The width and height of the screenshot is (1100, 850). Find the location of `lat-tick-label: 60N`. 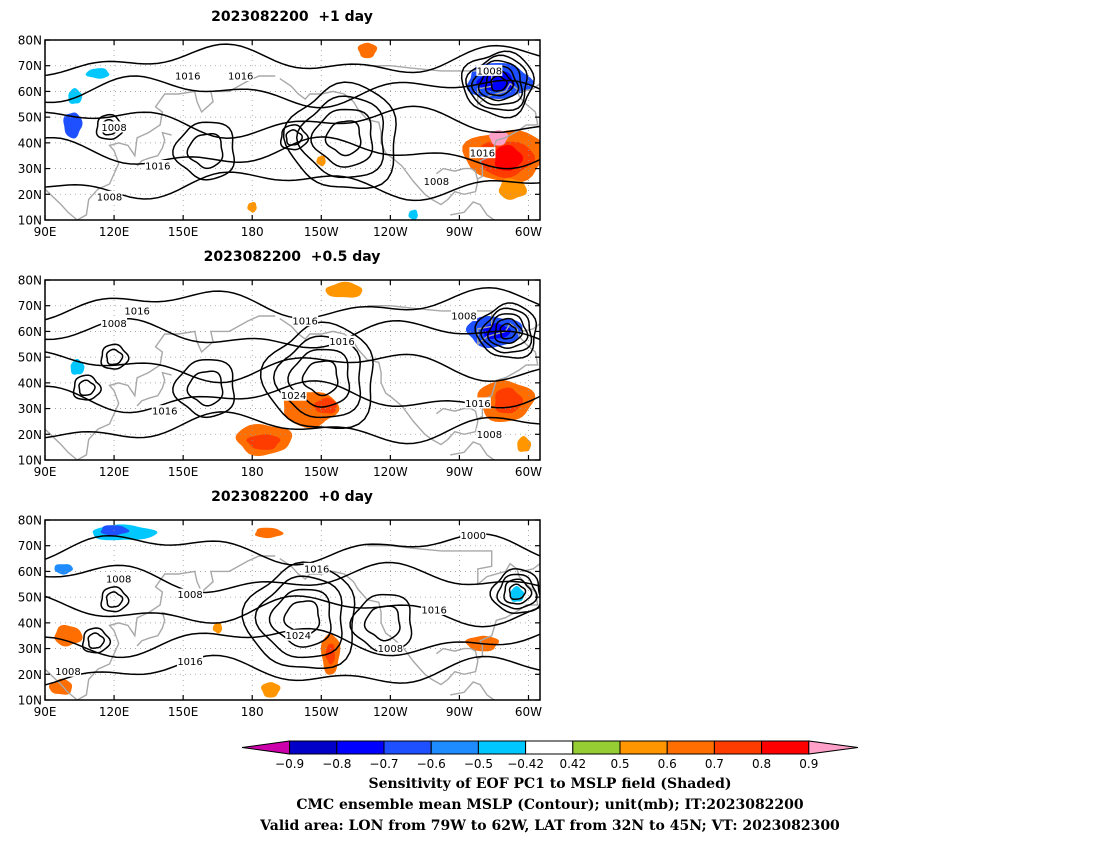

lat-tick-label: 60N is located at coordinates (30, 572).